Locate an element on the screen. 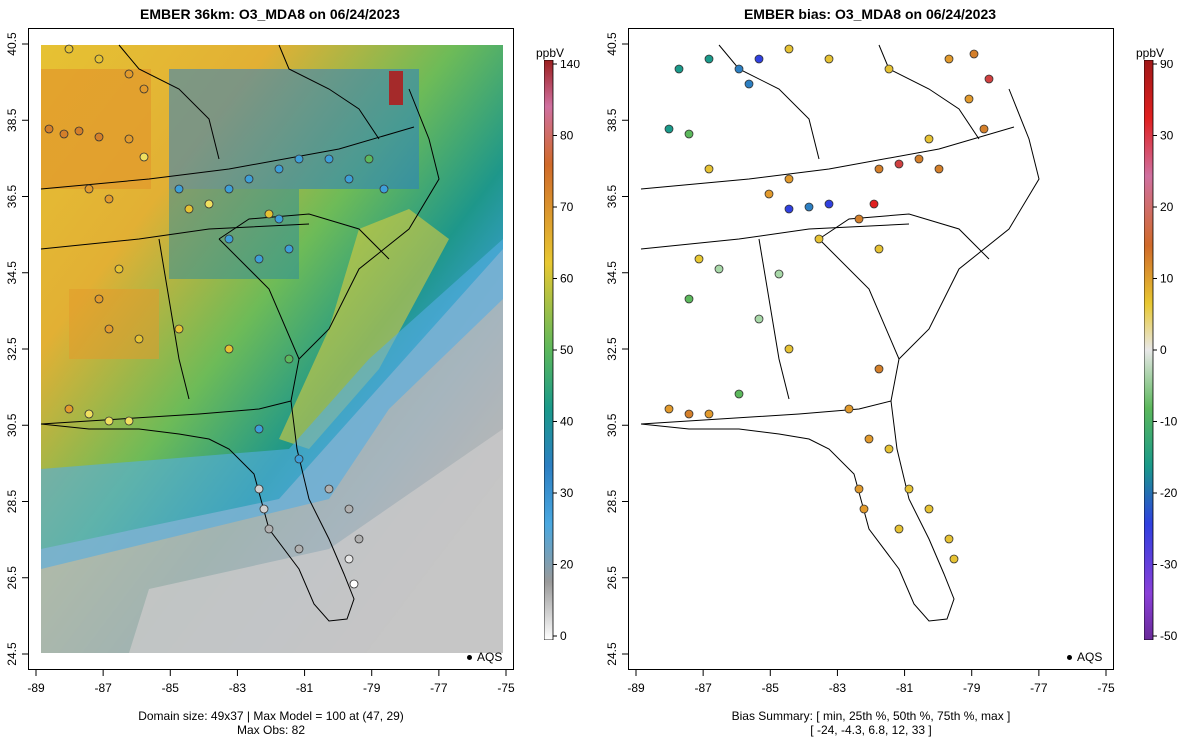 Image resolution: width=1200 pixels, height=750 pixels. right-y-tick-label: 36.5 is located at coordinates (612, 196).